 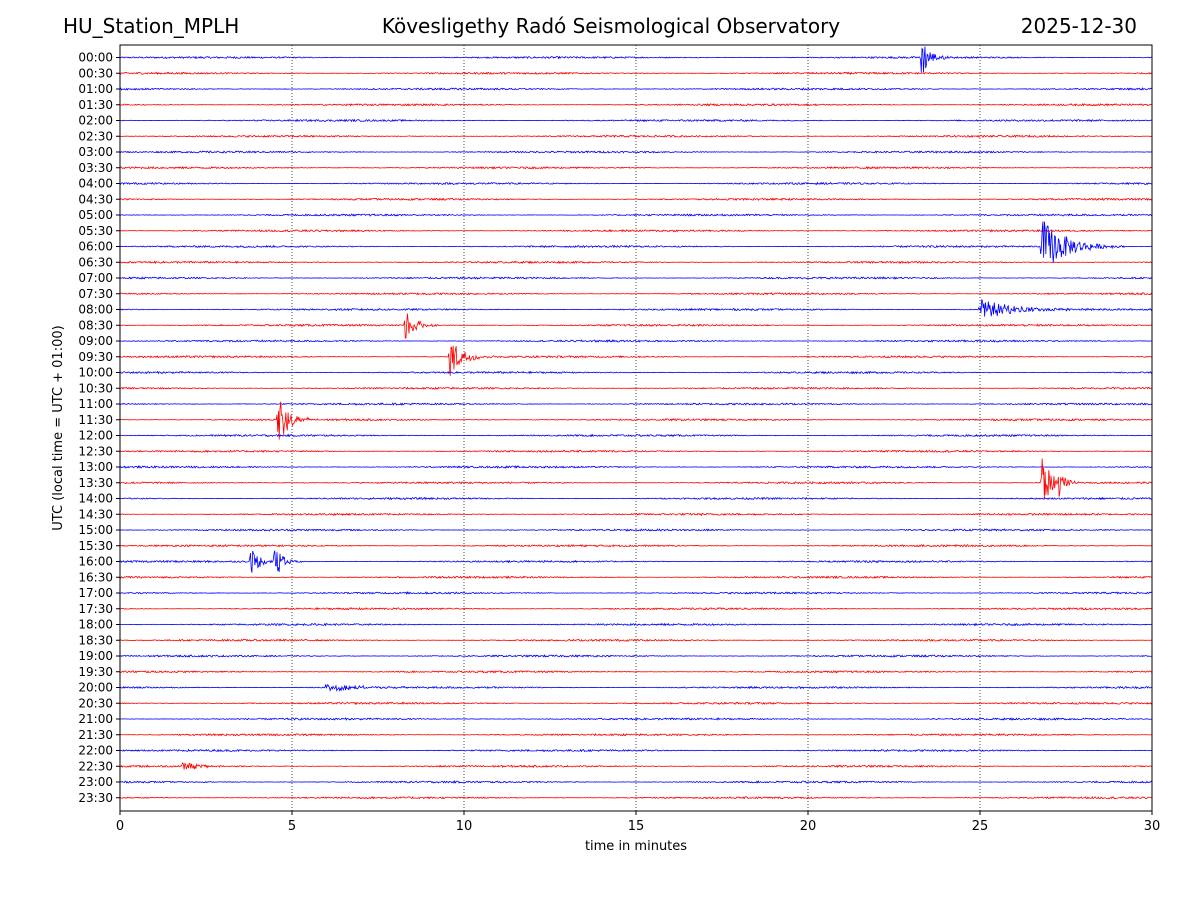 What do you see at coordinates (95, 546) in the screenshot?
I see `y-tick-label: 15:30` at bounding box center [95, 546].